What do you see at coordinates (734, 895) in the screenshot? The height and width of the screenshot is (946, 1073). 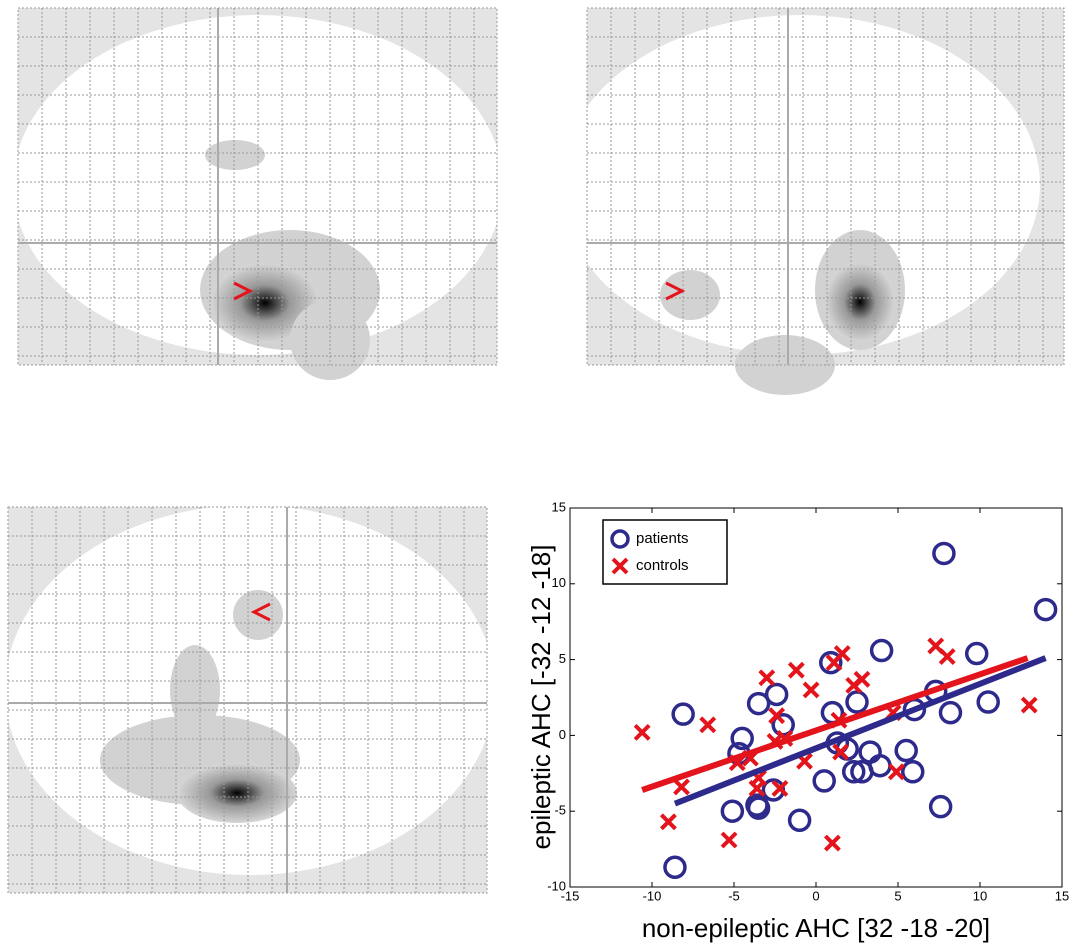 I see `x-tick-label: -5` at bounding box center [734, 895].